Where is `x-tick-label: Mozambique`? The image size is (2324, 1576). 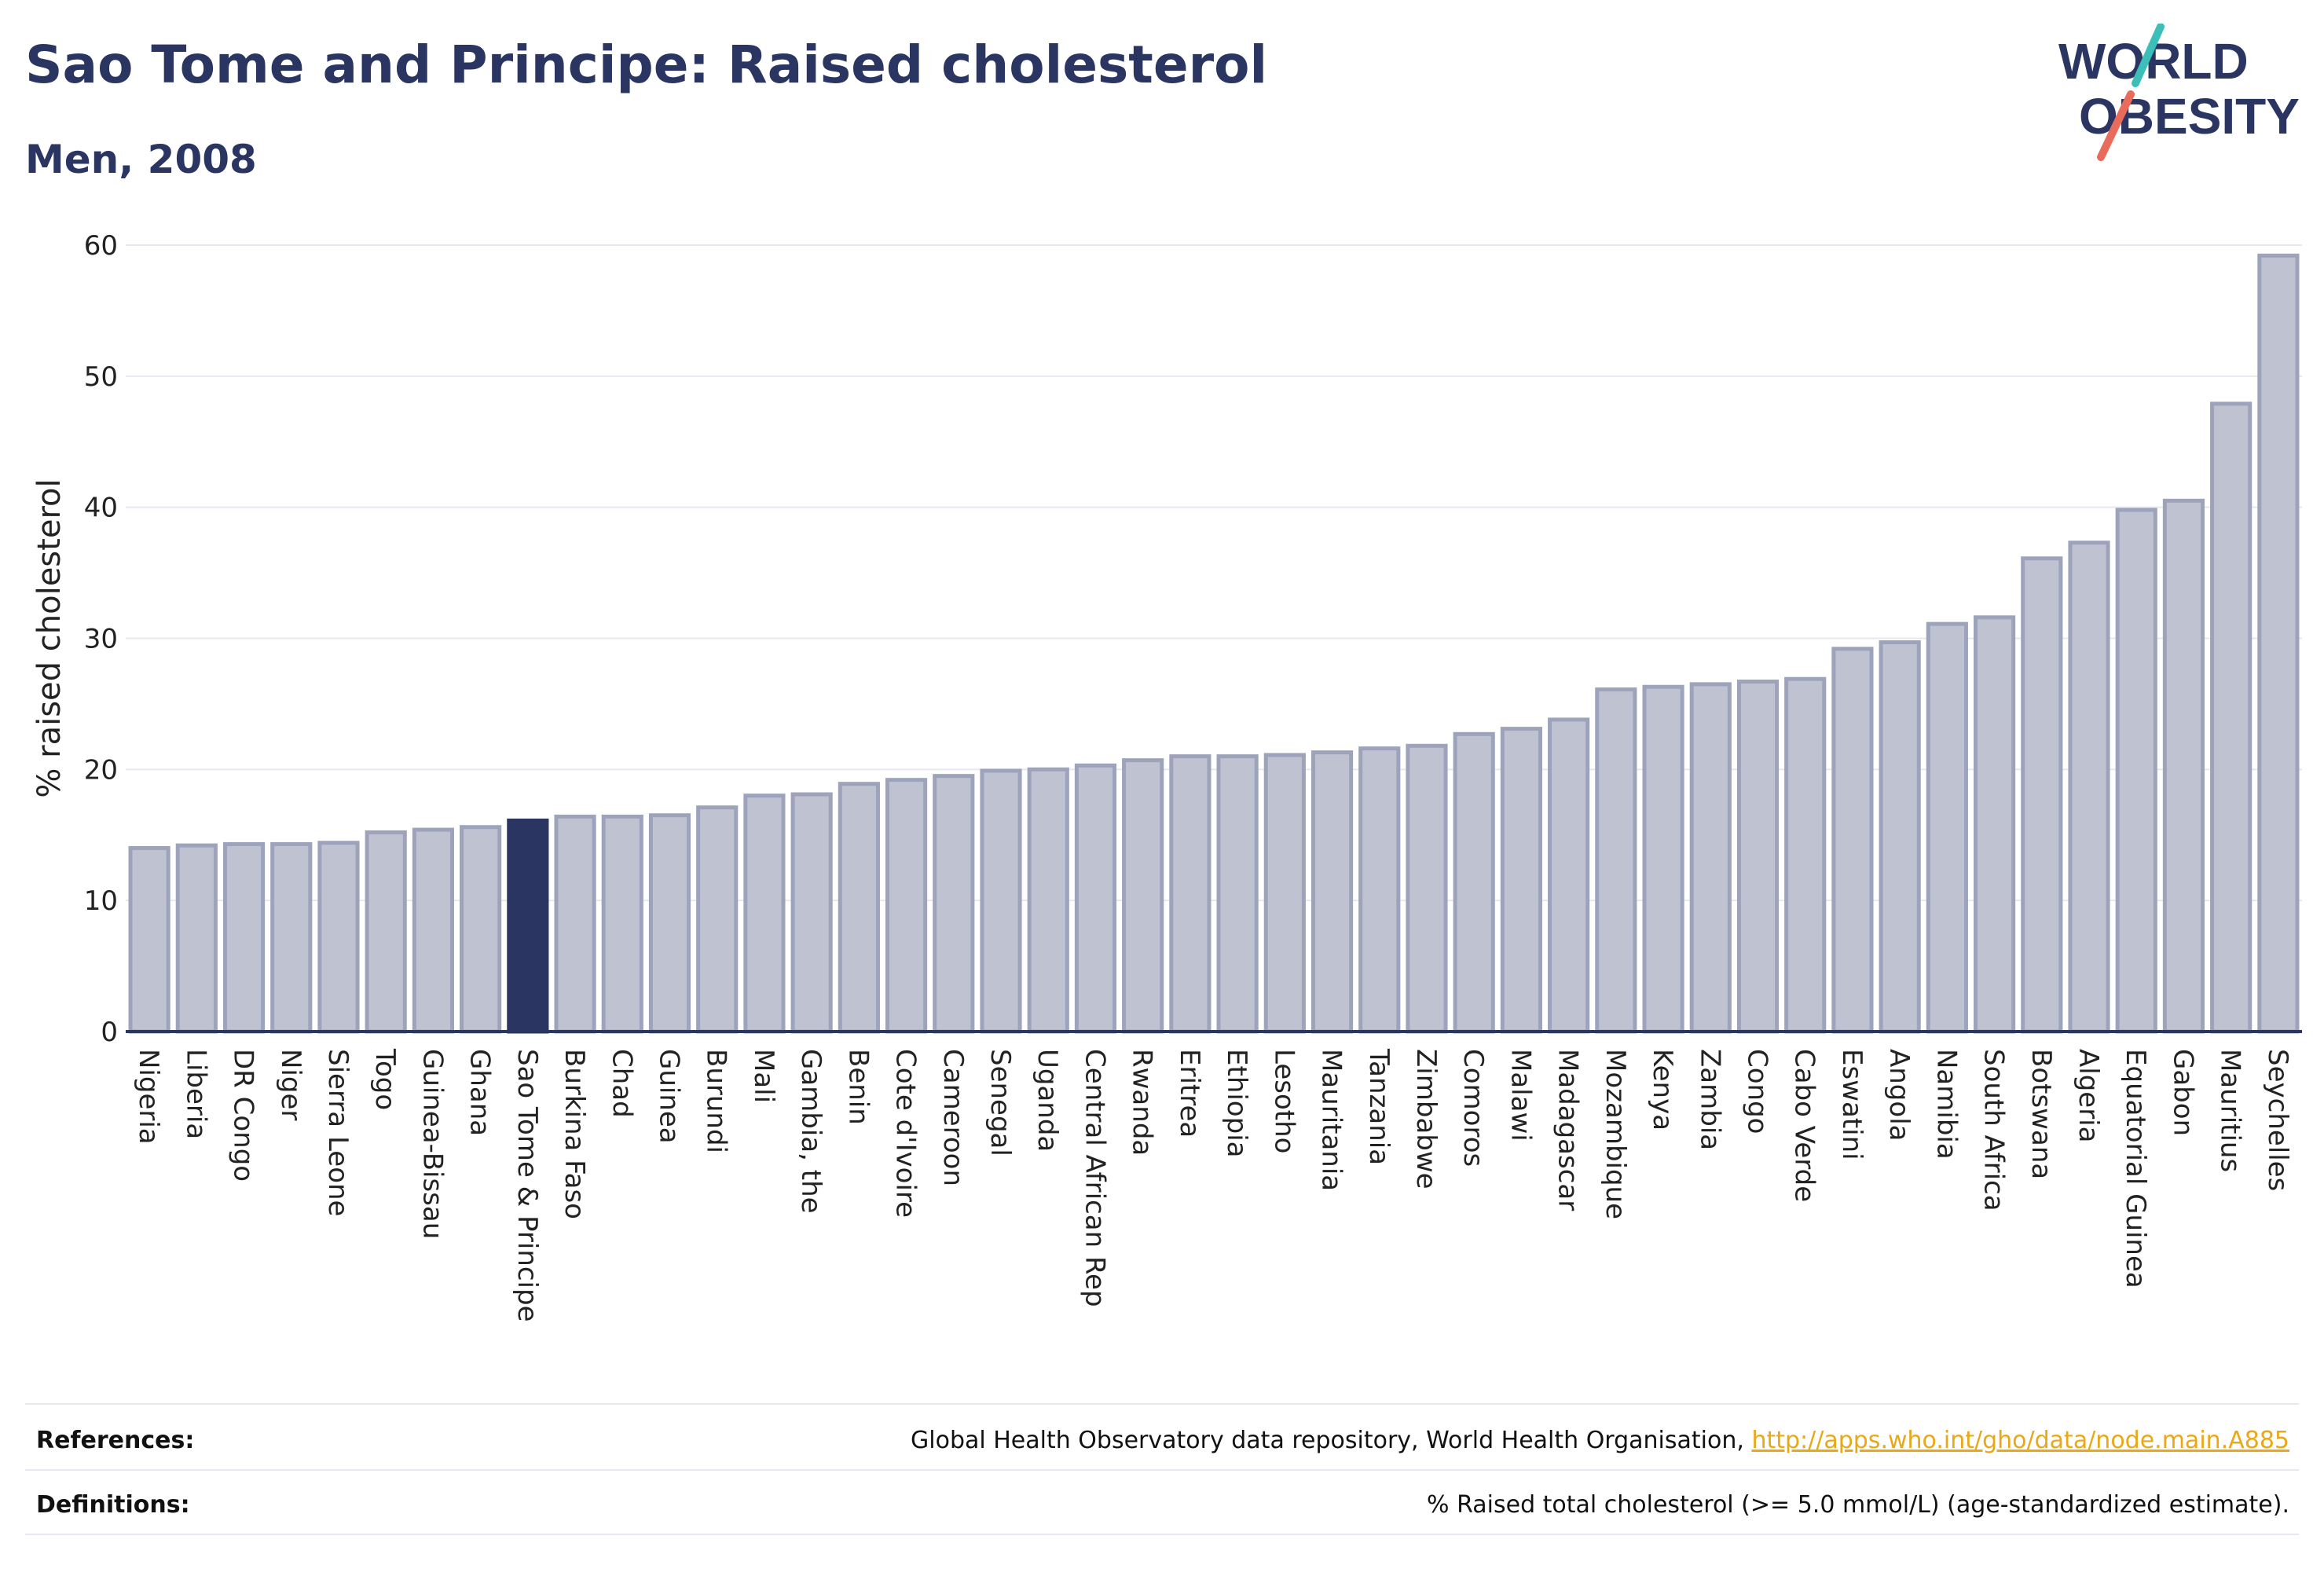
x-tick-label: Mozambique is located at coordinates (1615, 1134).